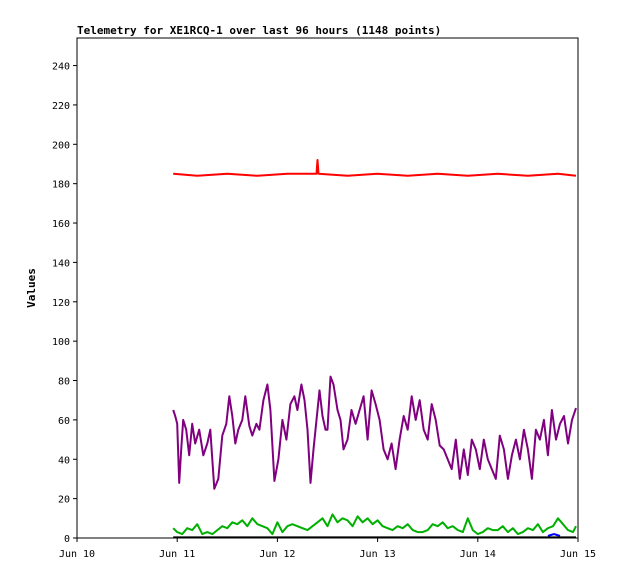 Image resolution: width=618 pixels, height=579 pixels. Describe the element at coordinates (61, 106) in the screenshot. I see `y-tick-label: 220` at that location.